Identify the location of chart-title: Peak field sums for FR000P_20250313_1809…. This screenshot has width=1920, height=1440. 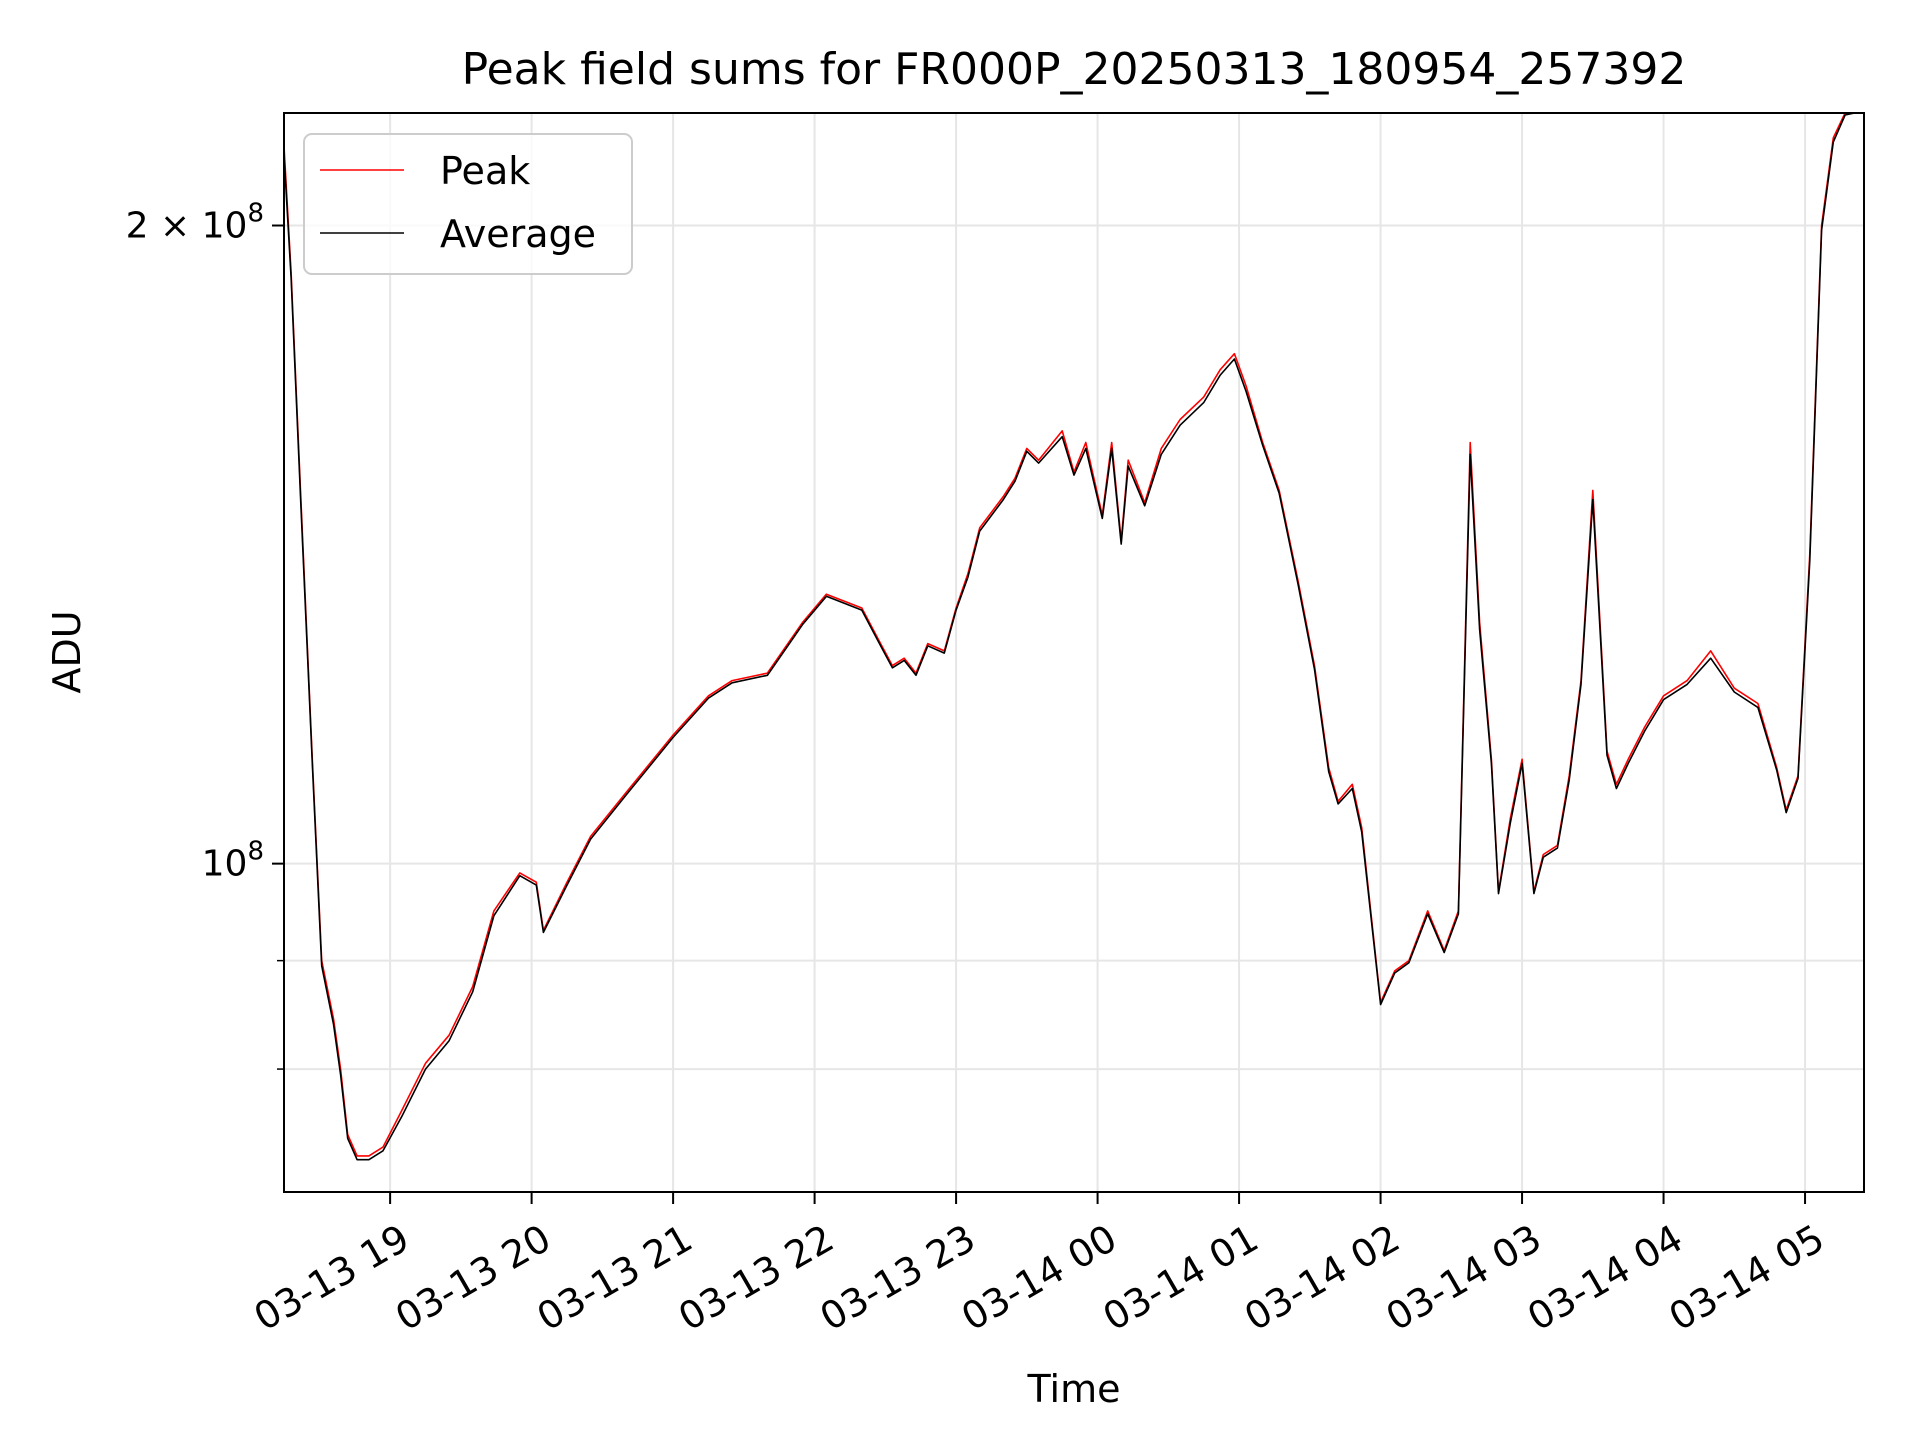
(1074, 69).